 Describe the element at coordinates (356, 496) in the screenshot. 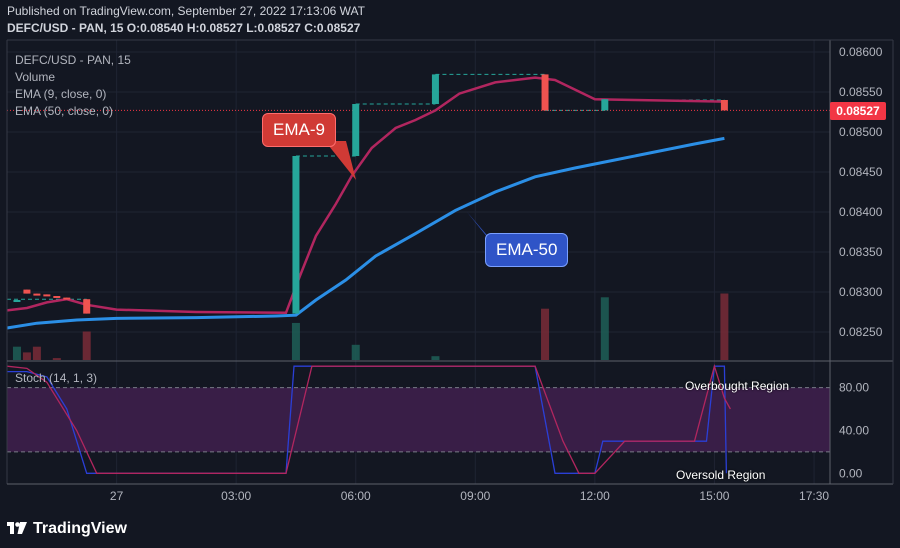

I see `time-tick-label: 06:00` at that location.